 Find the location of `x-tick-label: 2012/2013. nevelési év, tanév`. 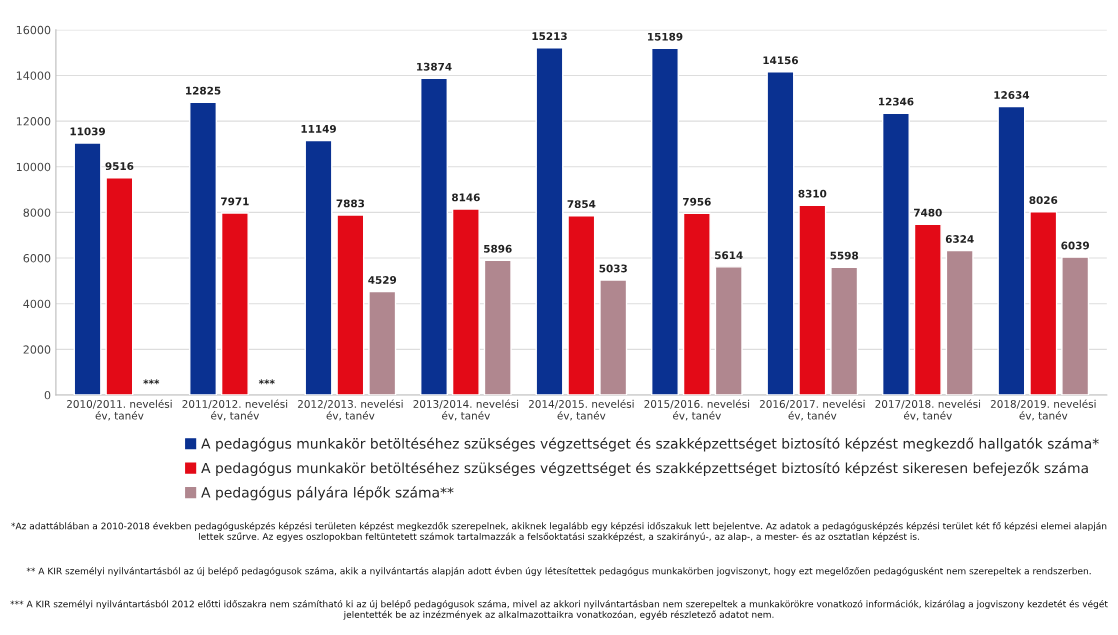

x-tick-label: 2012/2013. nevelési év, tanév is located at coordinates (350, 410).